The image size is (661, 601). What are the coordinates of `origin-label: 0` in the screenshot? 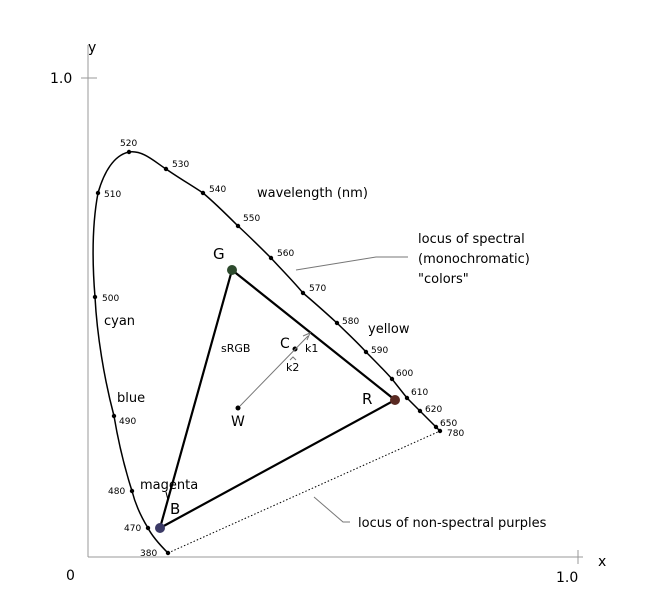 It's located at (70, 576).